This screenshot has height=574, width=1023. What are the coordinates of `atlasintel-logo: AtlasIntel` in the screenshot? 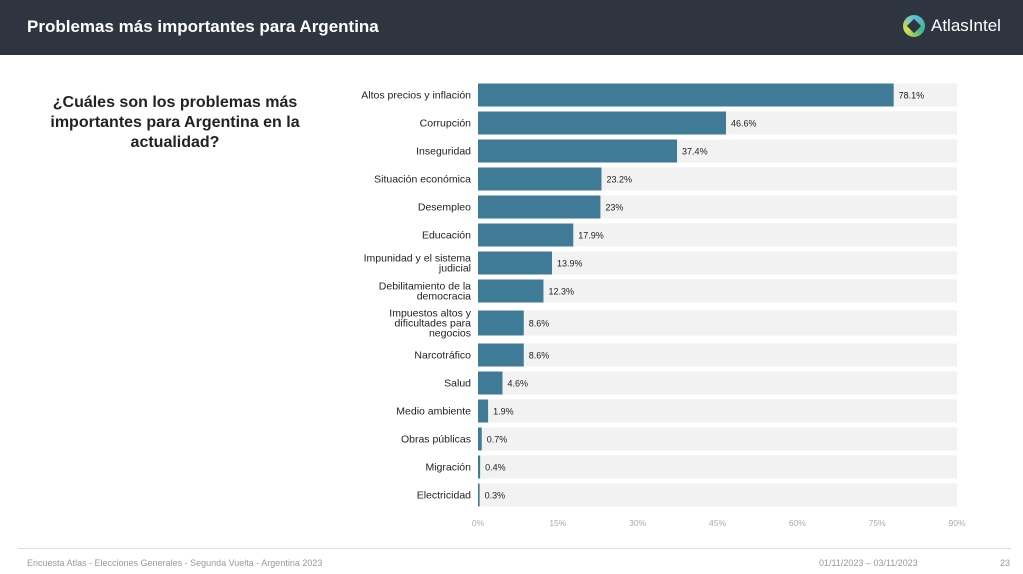 It's located at (952, 26).